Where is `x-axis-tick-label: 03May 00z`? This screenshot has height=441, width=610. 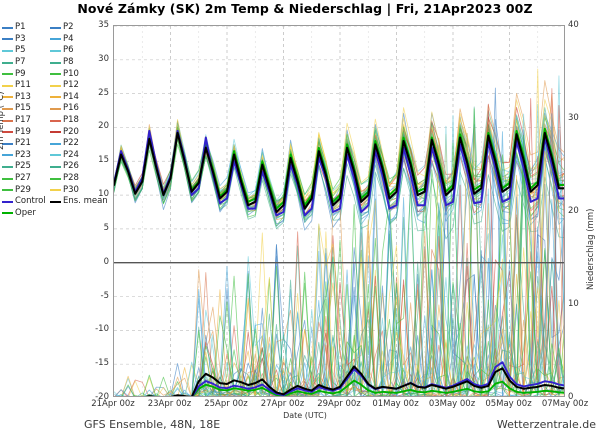 x-axis-tick-label: 03May 00z is located at coordinates (452, 404).